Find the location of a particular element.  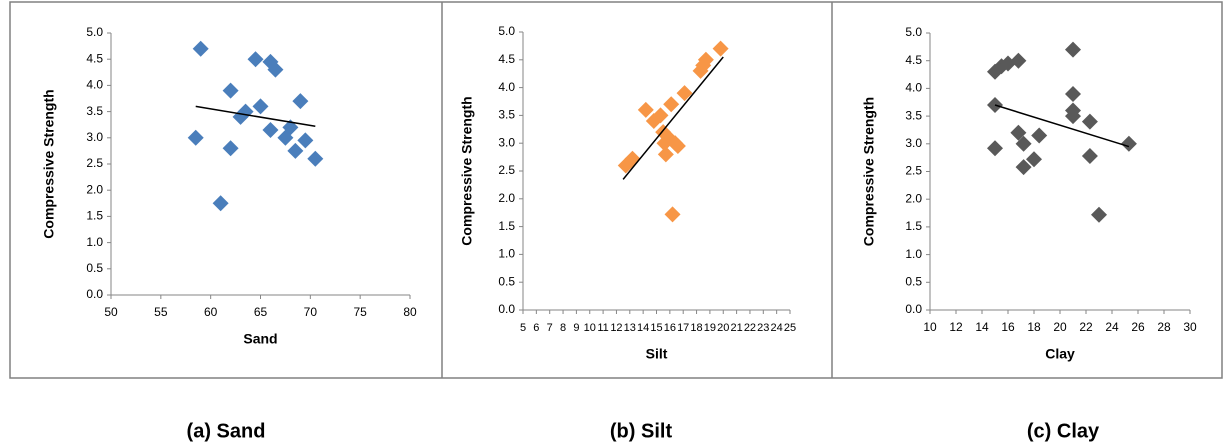

x-tick-label: 80 is located at coordinates (410, 312).